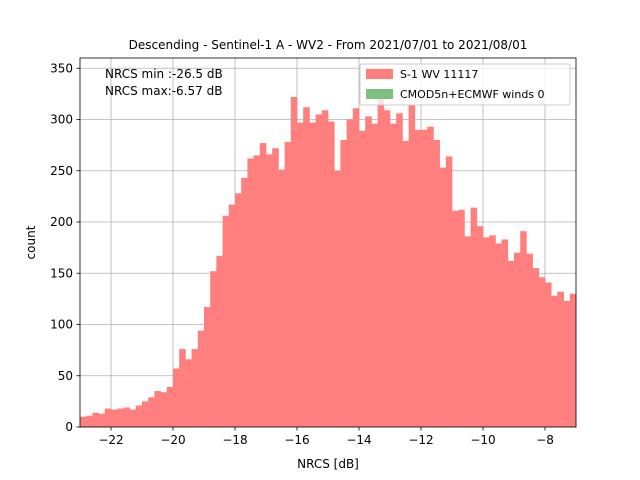 Image resolution: width=640 pixels, height=480 pixels. What do you see at coordinates (61, 325) in the screenshot?
I see `y-tick-label: 100` at bounding box center [61, 325].